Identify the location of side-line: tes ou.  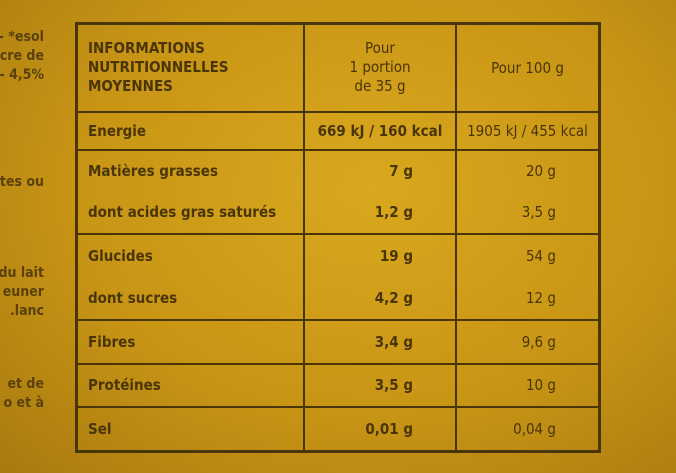
(22, 182).